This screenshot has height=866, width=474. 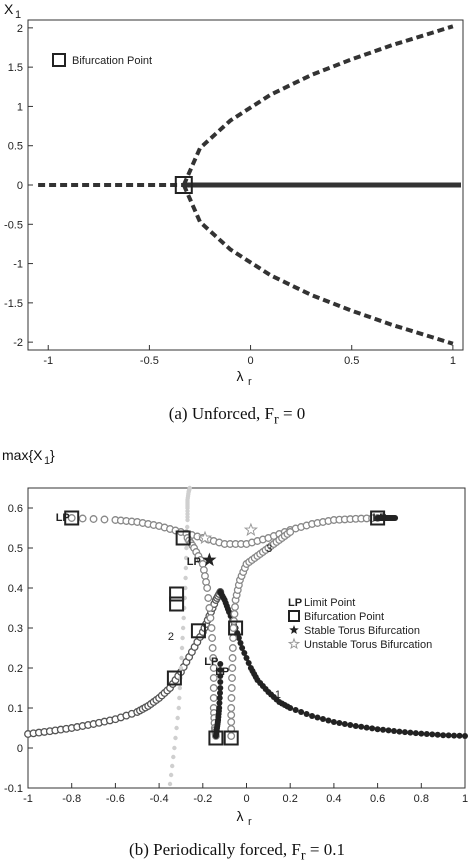 I want to click on legend-label: Stable Torus Bifurcation, so click(x=362, y=631).